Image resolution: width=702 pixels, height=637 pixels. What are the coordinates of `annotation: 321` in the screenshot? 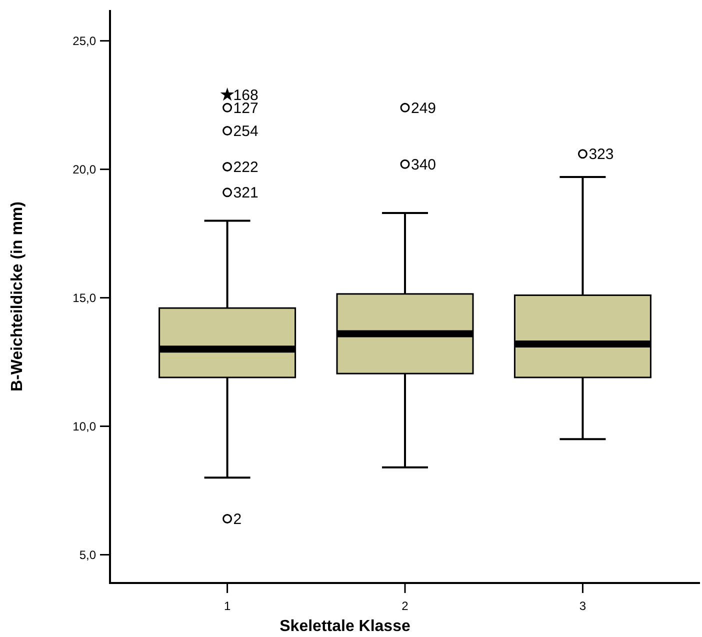 It's located at (245, 193).